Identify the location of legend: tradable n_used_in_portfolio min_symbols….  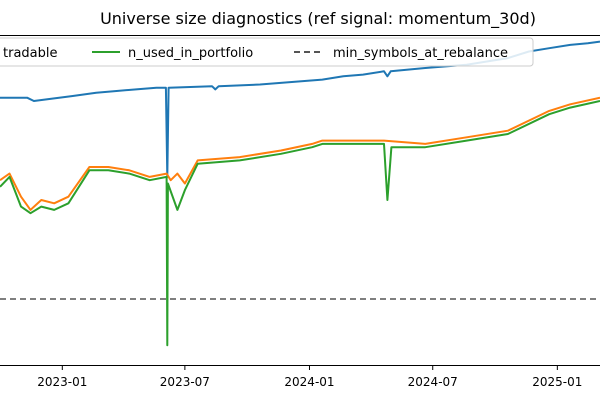
(267, 52).